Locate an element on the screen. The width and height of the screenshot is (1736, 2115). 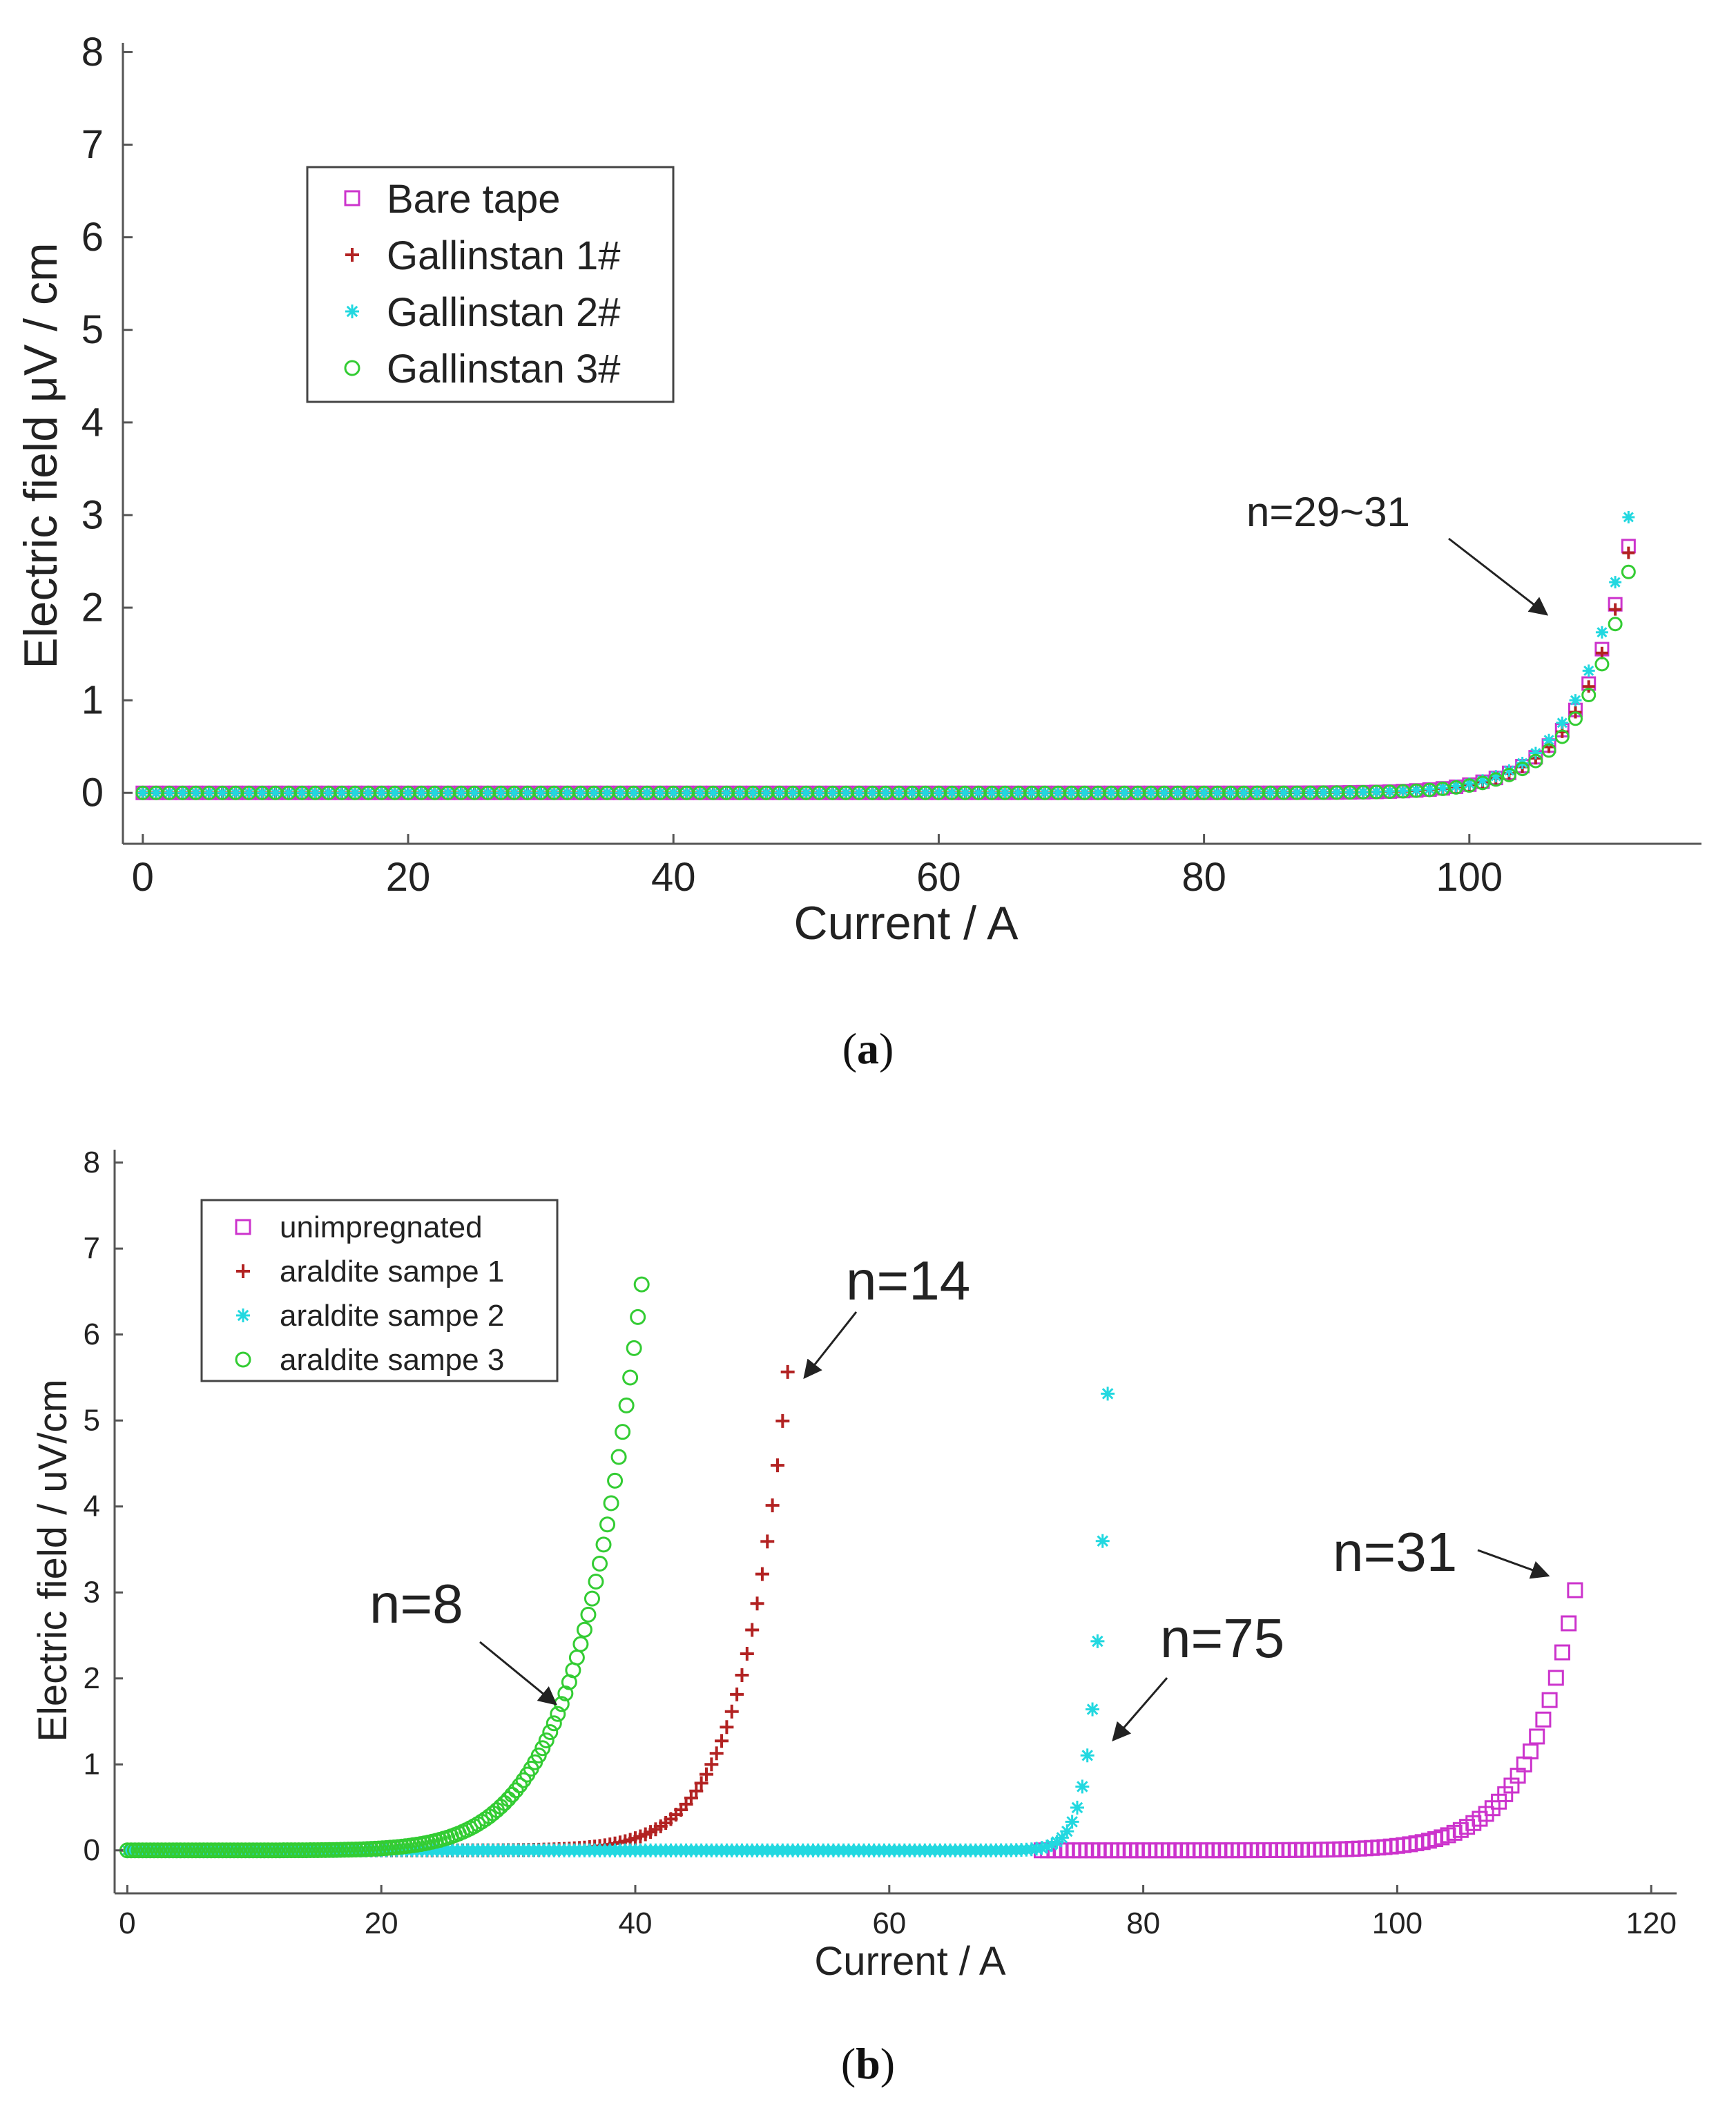
panel-b-annotation: n=14 is located at coordinates (908, 1280).